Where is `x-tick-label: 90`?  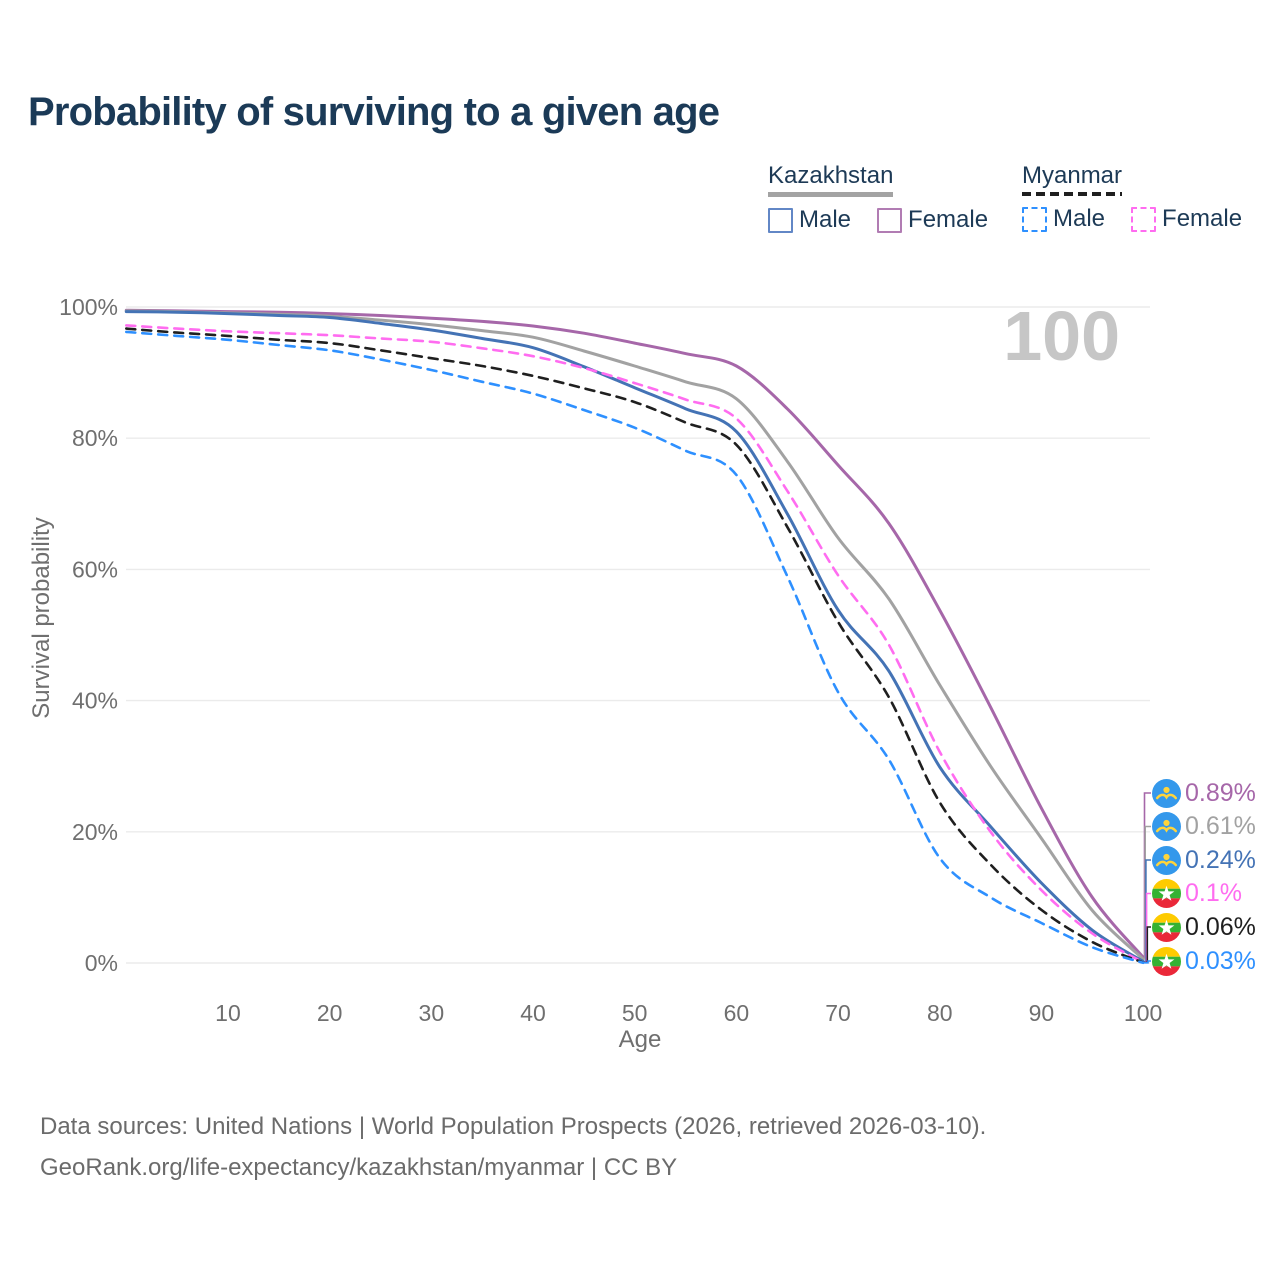
x-tick-label: 90 is located at coordinates (1042, 1013).